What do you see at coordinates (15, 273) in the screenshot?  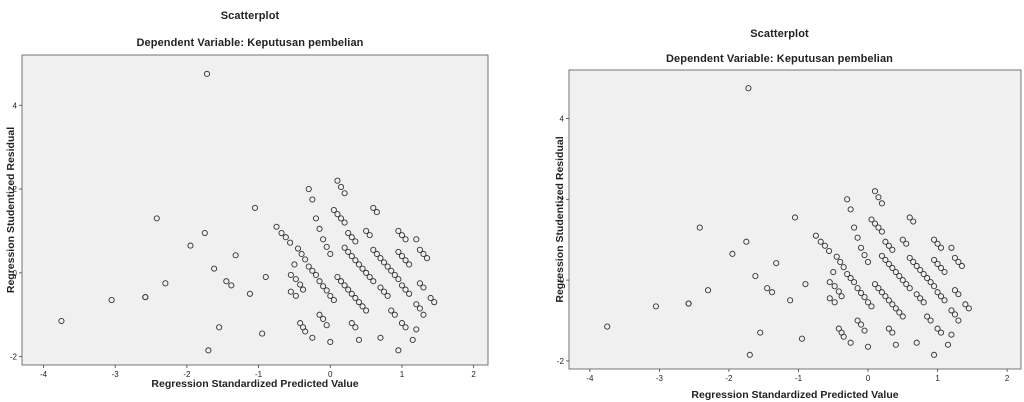 I see `y-tick-label: 0` at bounding box center [15, 273].